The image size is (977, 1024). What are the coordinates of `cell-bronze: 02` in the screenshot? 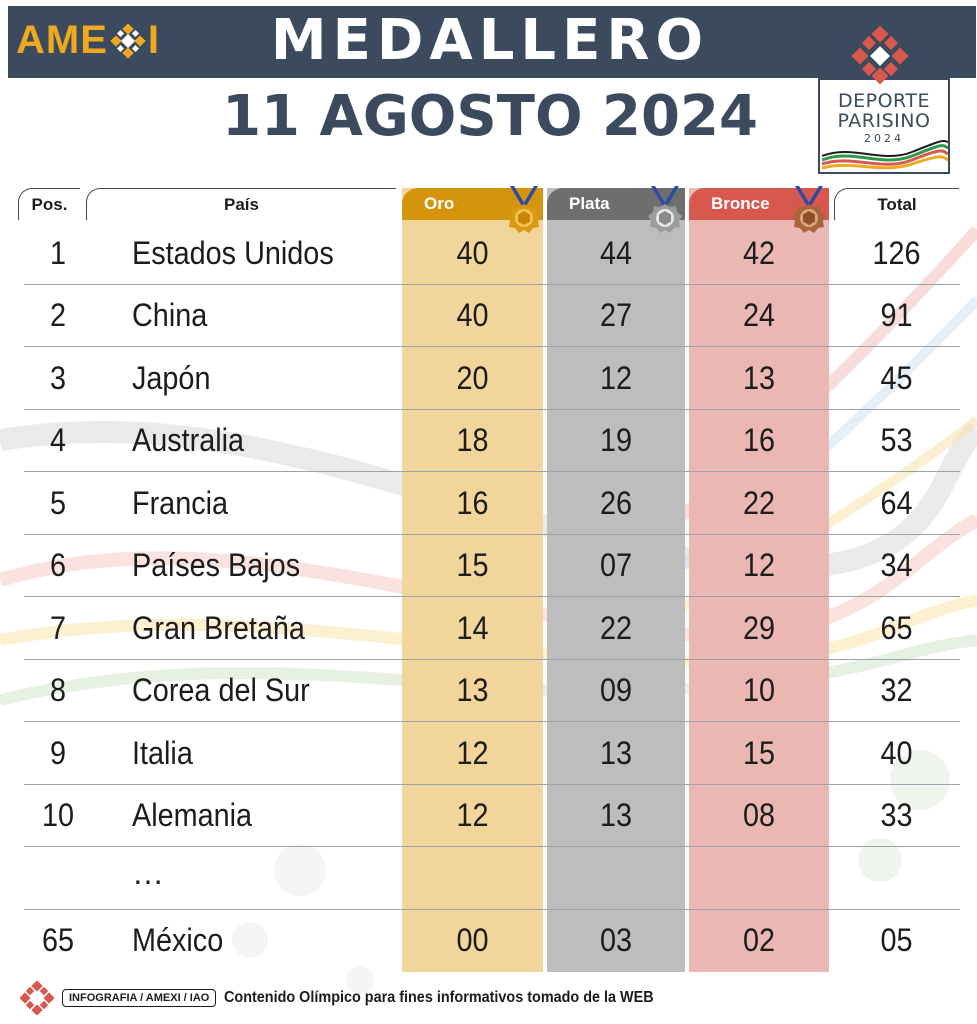 It's located at (759, 940).